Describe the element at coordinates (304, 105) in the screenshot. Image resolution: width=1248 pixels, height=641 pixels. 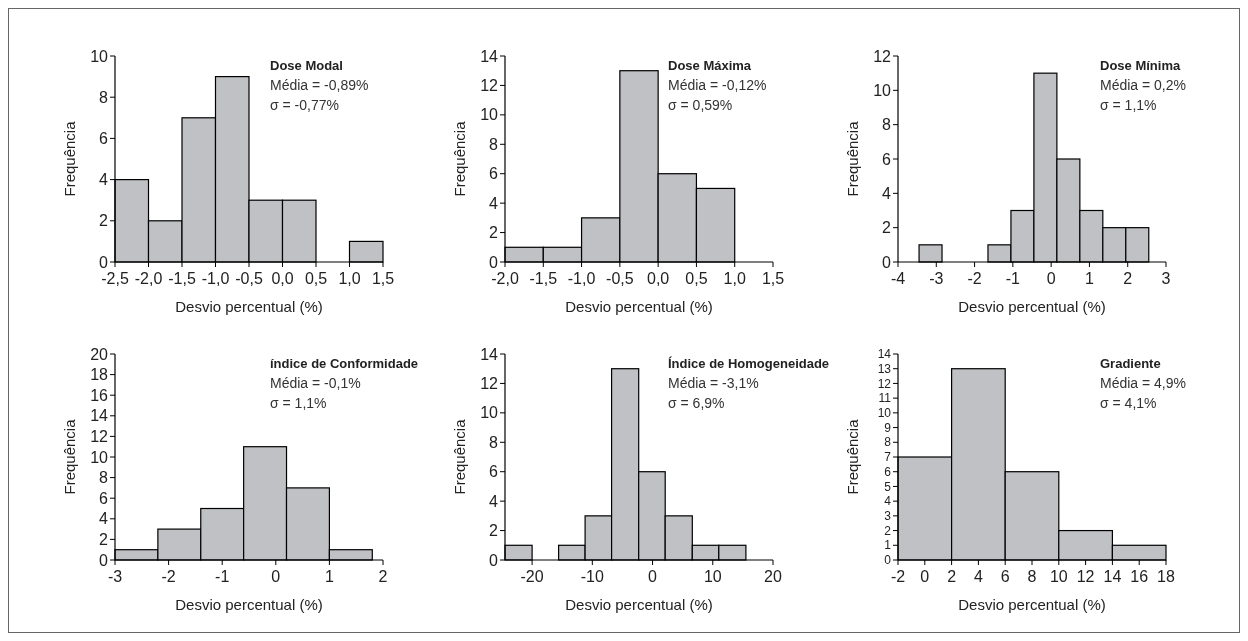
I see `annotation: σ = -0,77%` at that location.